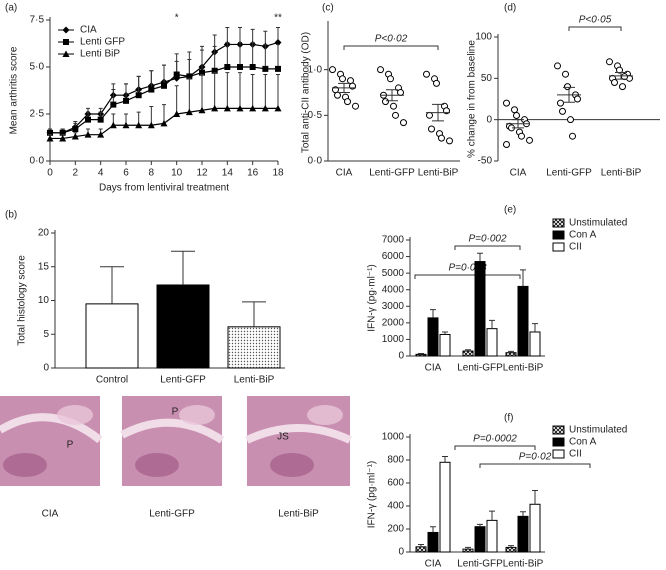  I want to click on x-tick-label: Lenti-GFP, so click(480, 564).